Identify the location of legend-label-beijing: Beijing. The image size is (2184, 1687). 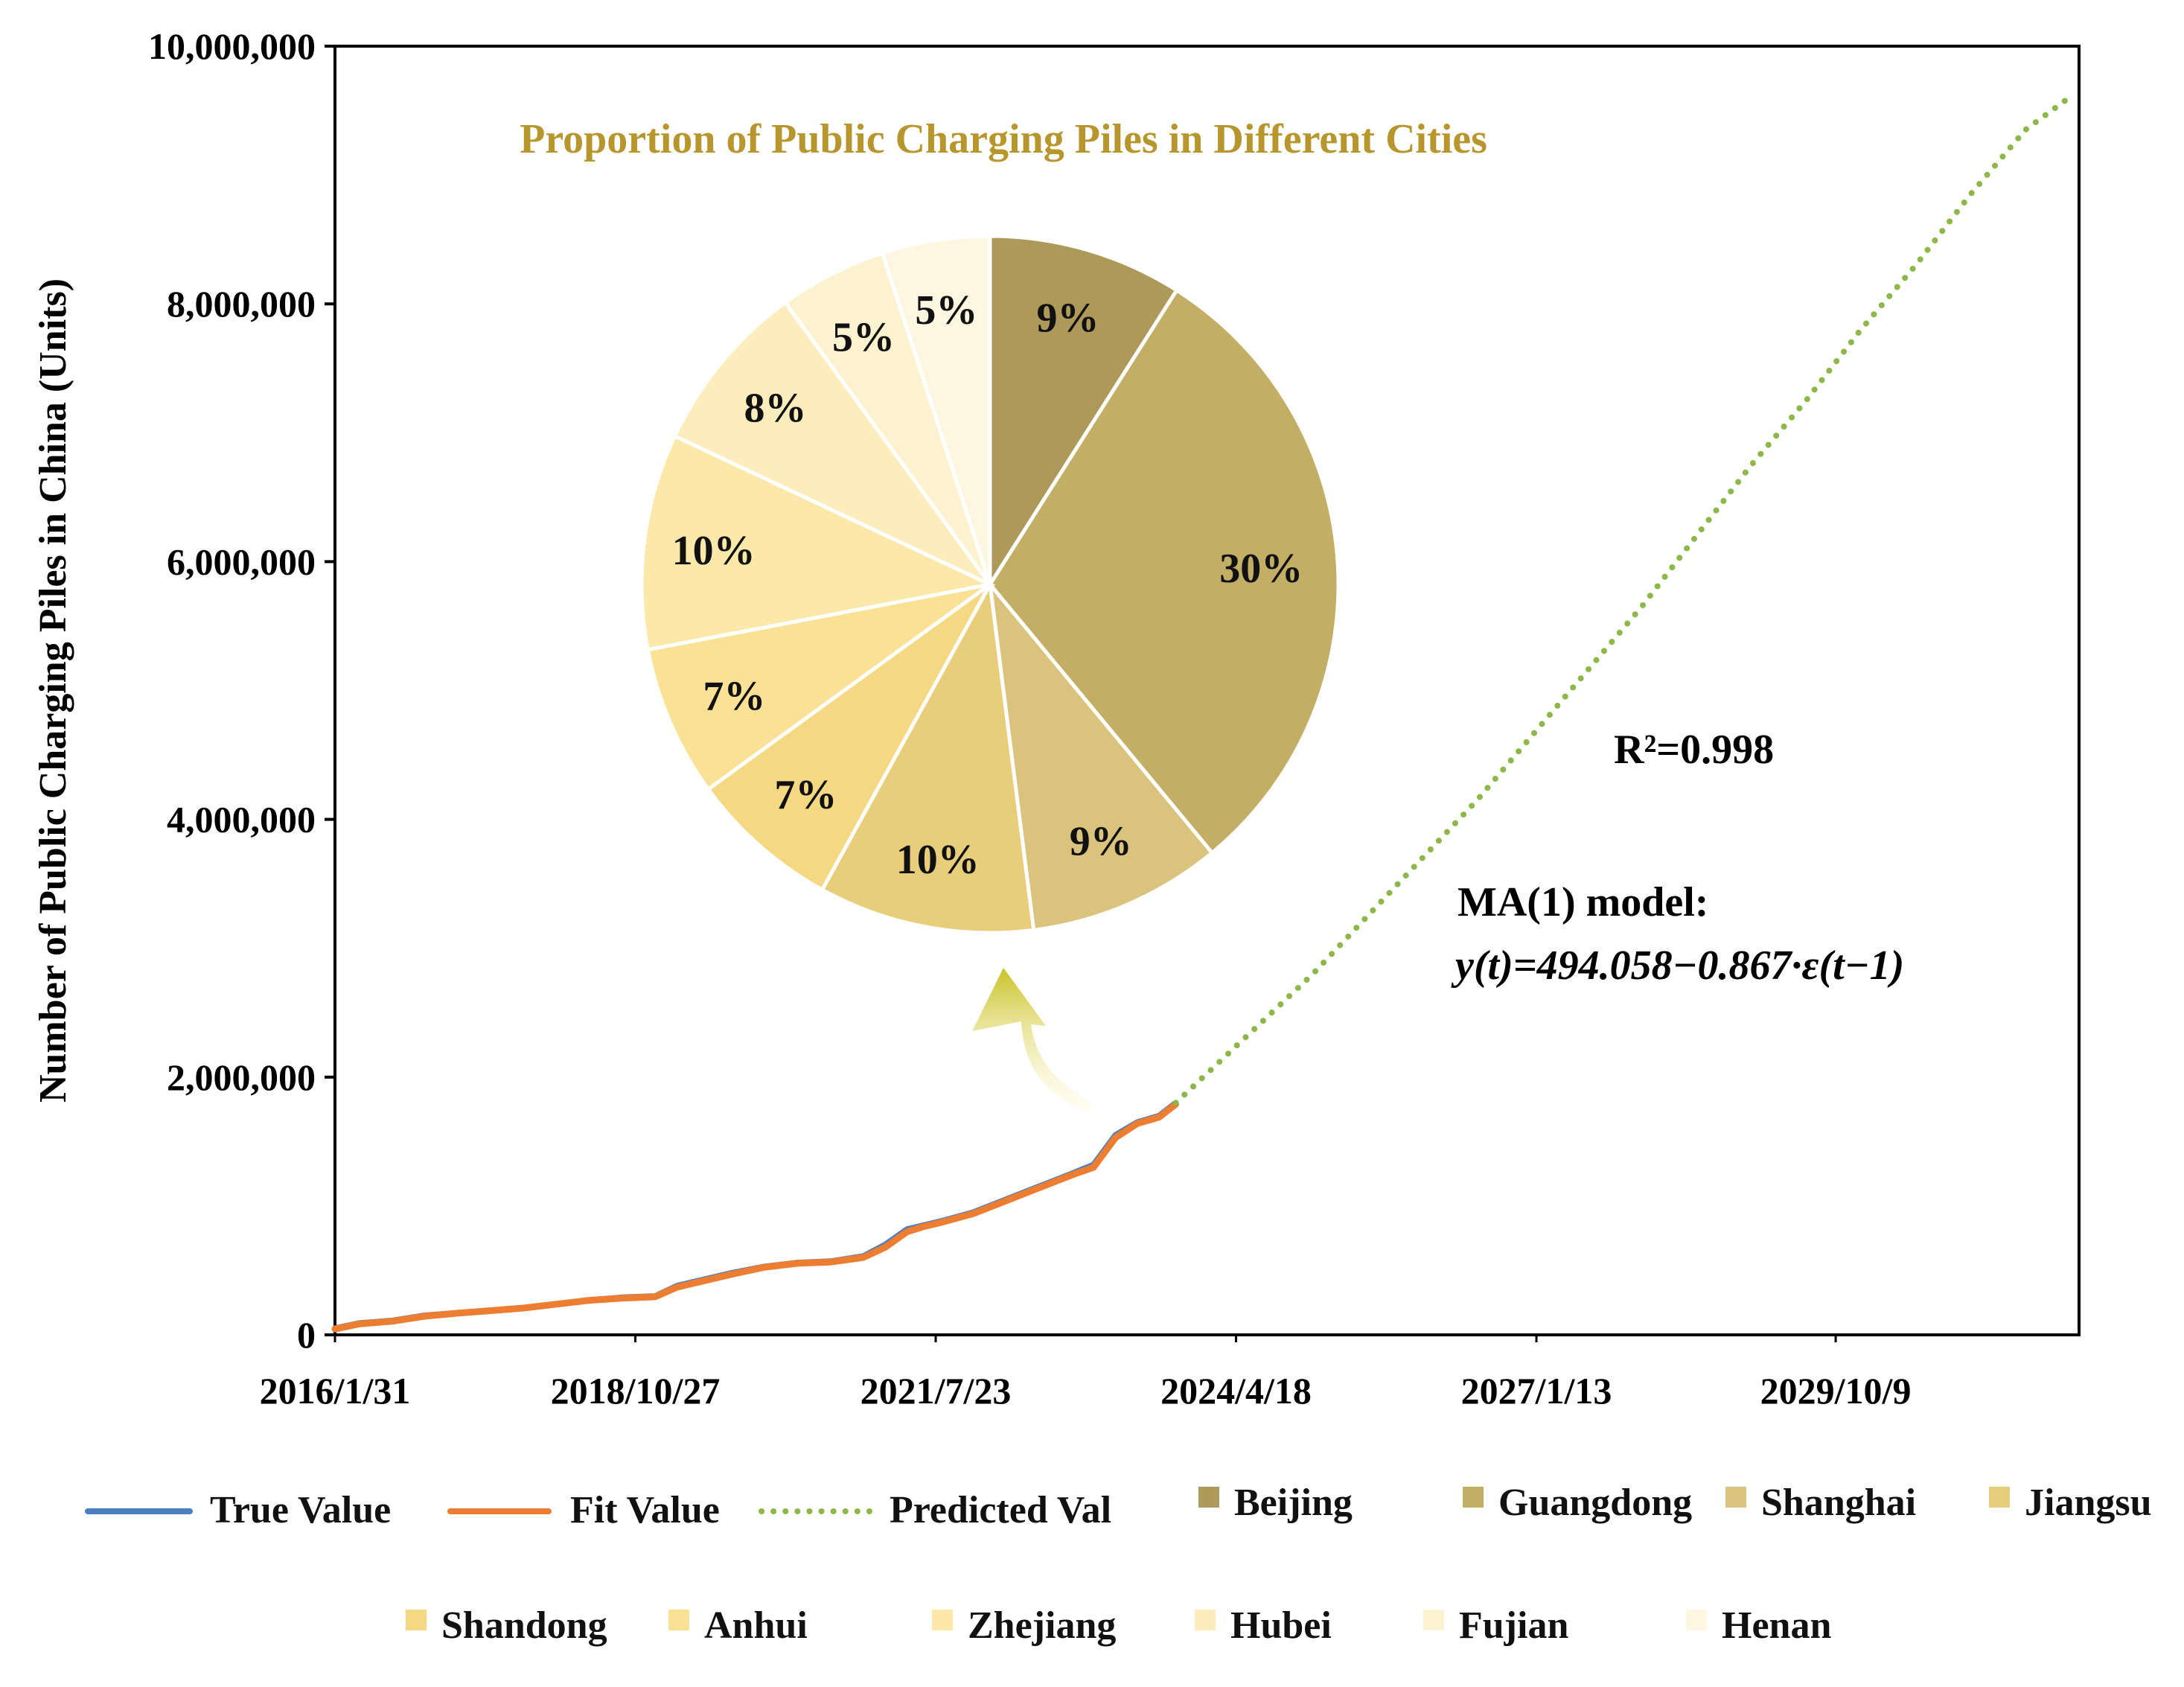
(1293, 1503).